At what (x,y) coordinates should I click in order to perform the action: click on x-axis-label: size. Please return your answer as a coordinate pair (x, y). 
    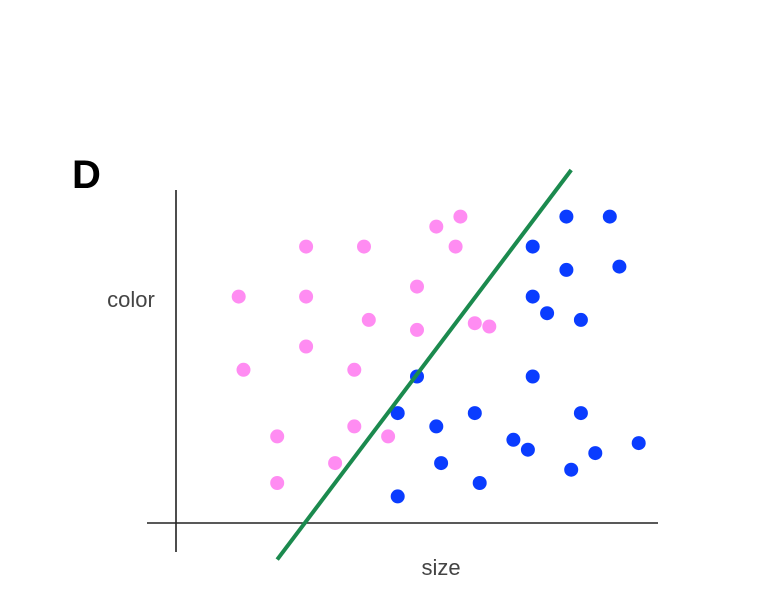
    Looking at the image, I should click on (440, 567).